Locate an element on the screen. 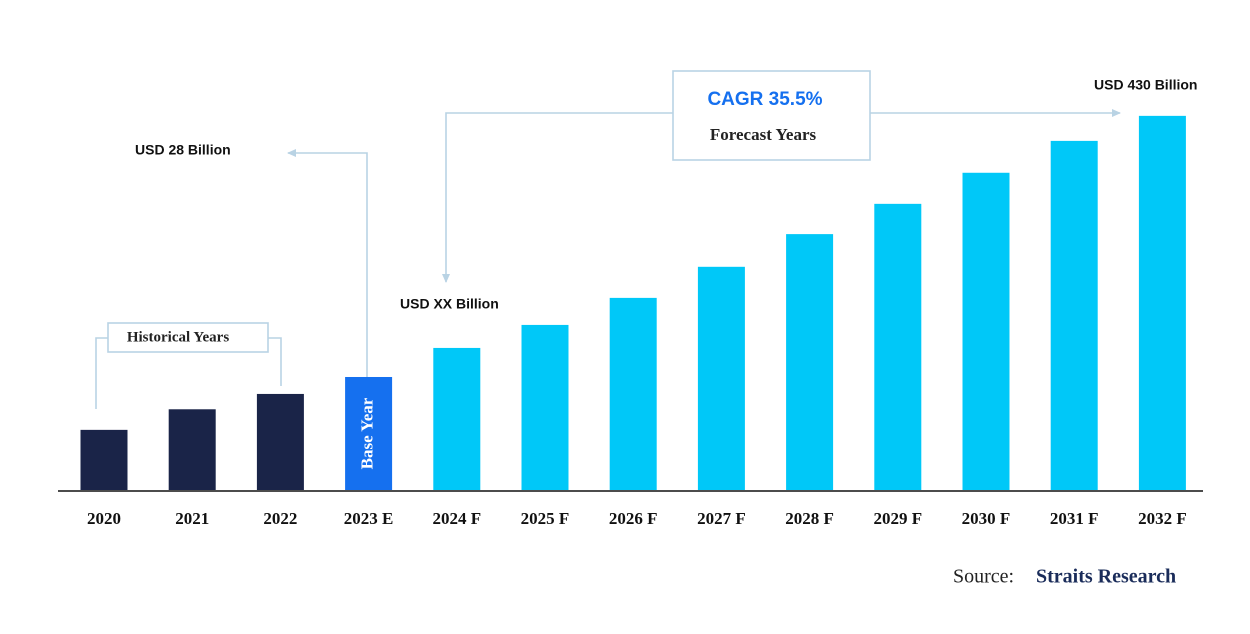  x-tick-label: 2032 F is located at coordinates (1162, 518).